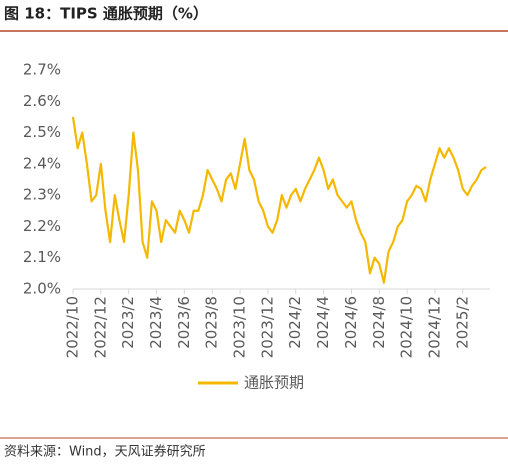 The width and height of the screenshot is (508, 466). What do you see at coordinates (351, 322) in the screenshot?
I see `x-tick-label: 2024/6` at bounding box center [351, 322].